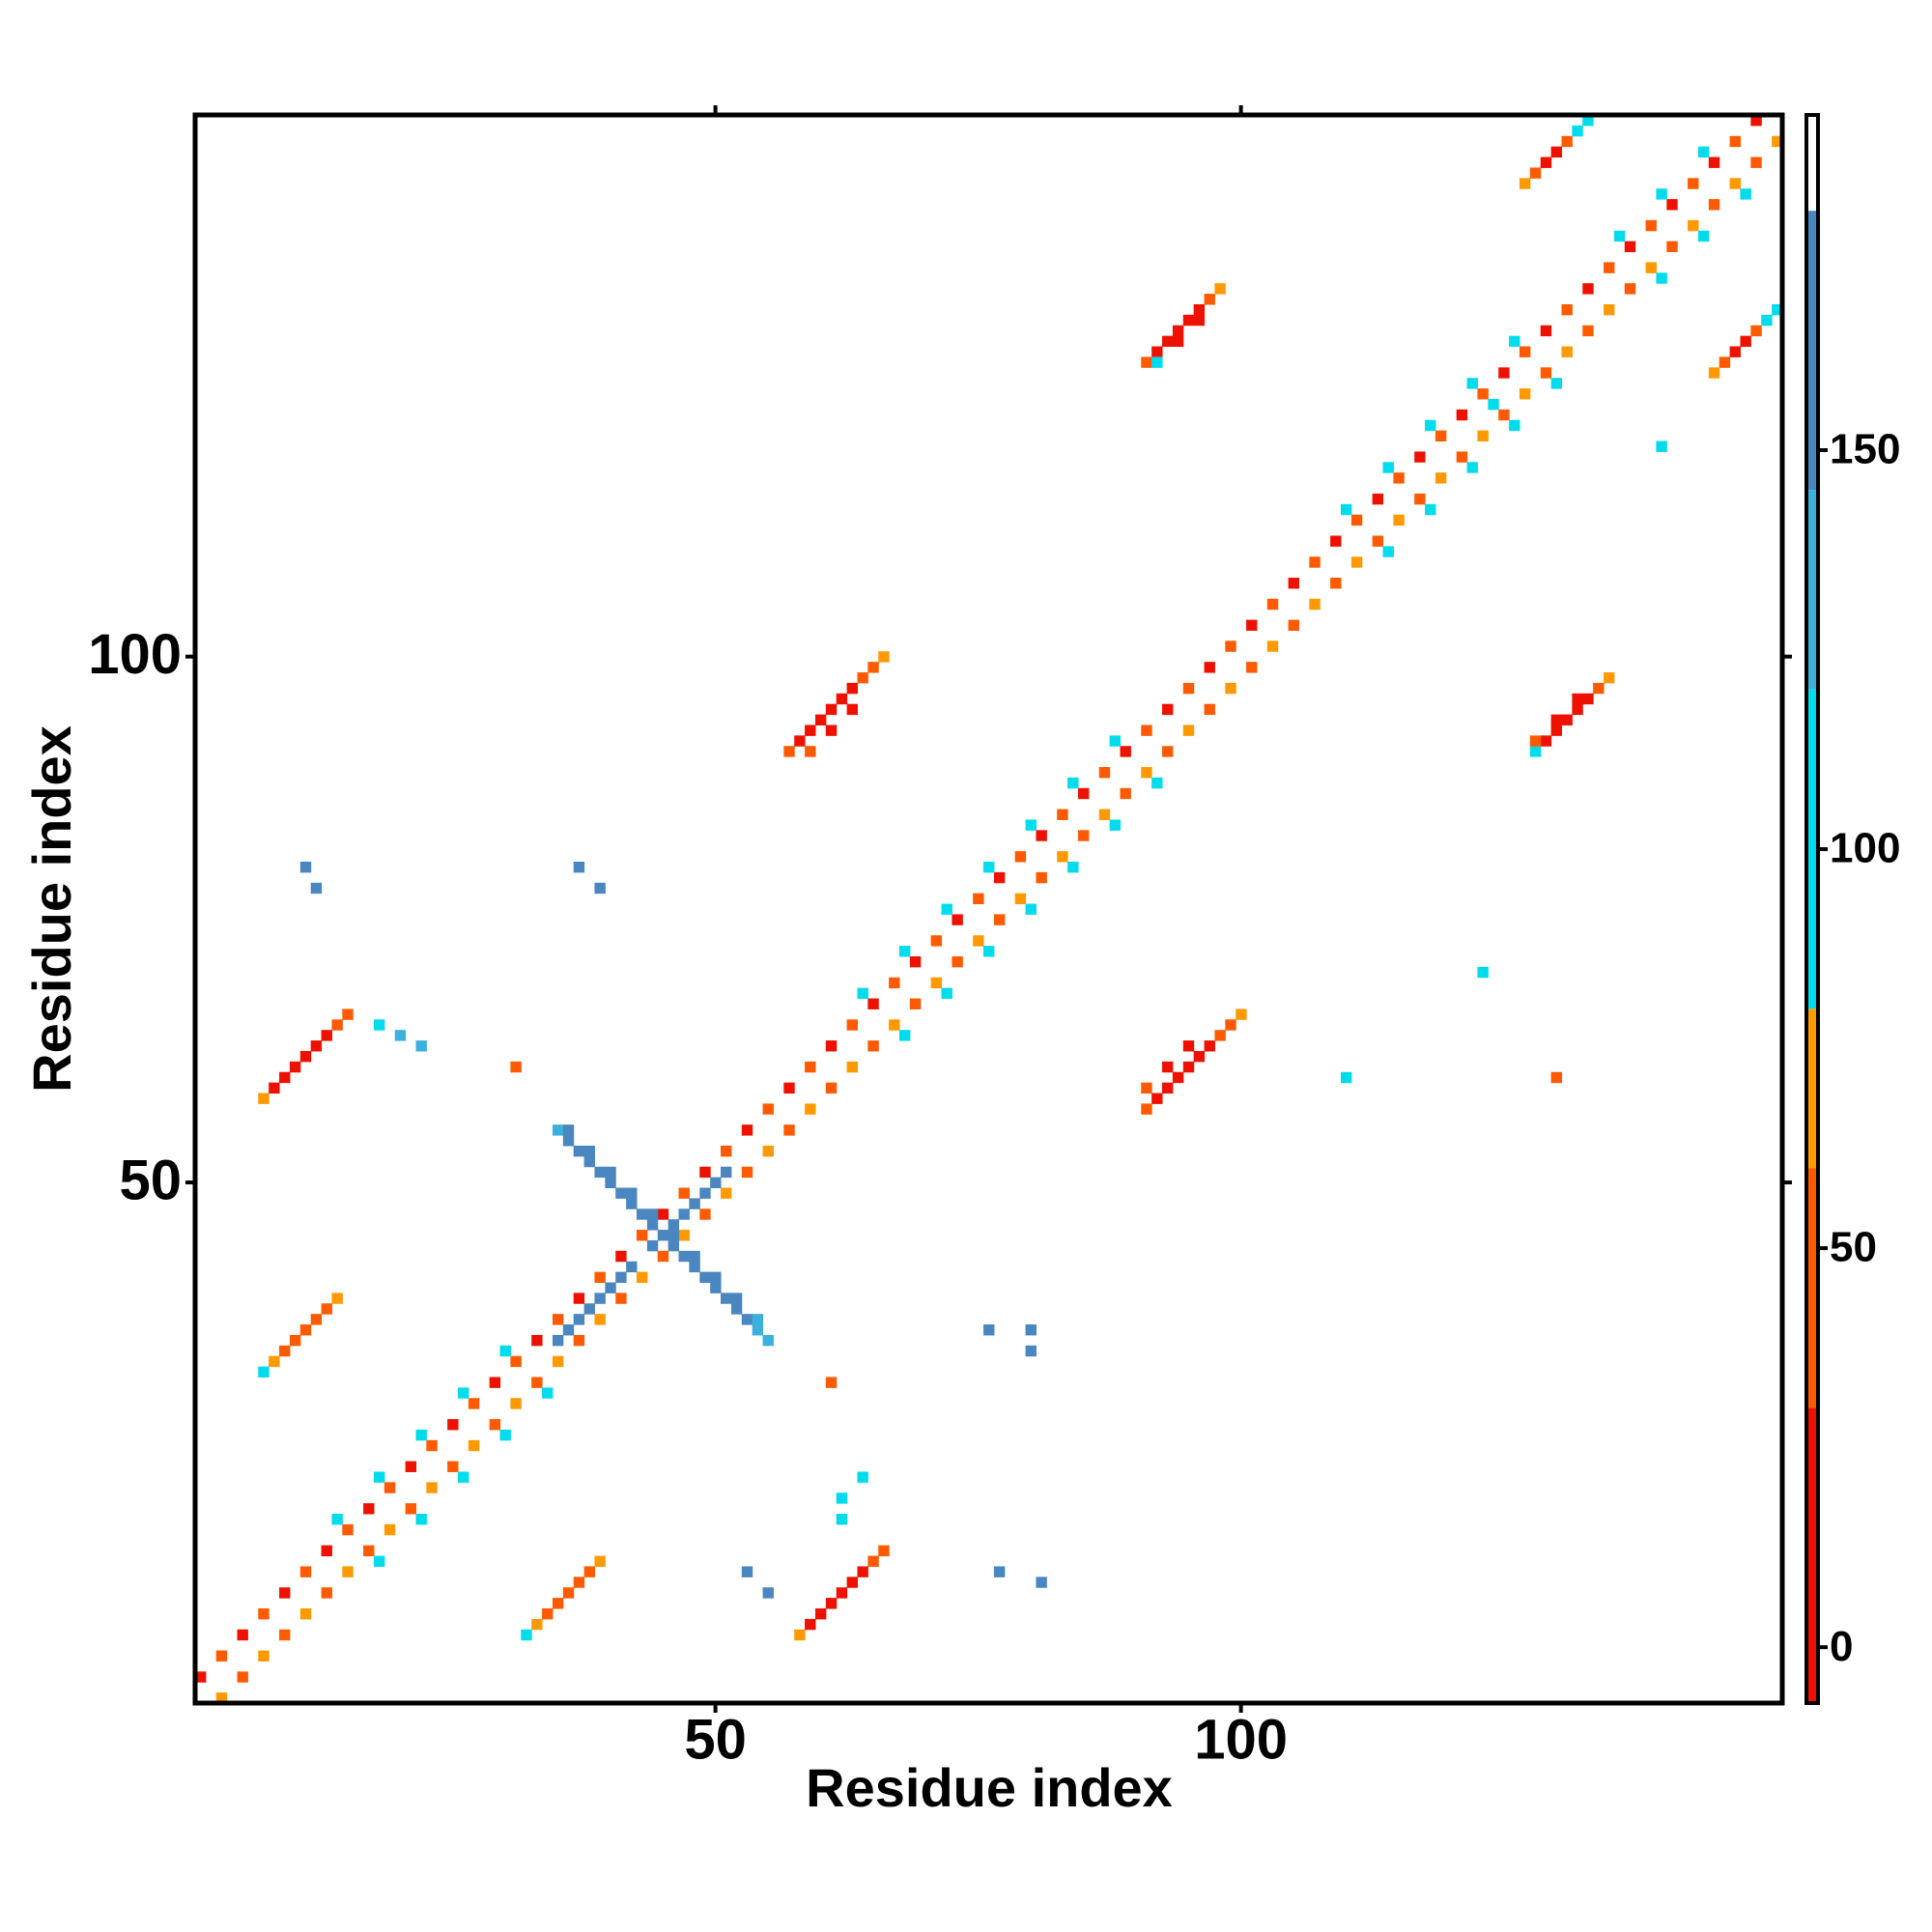  What do you see at coordinates (1853, 1247) in the screenshot?
I see `colorbar-tick-label: 50` at bounding box center [1853, 1247].